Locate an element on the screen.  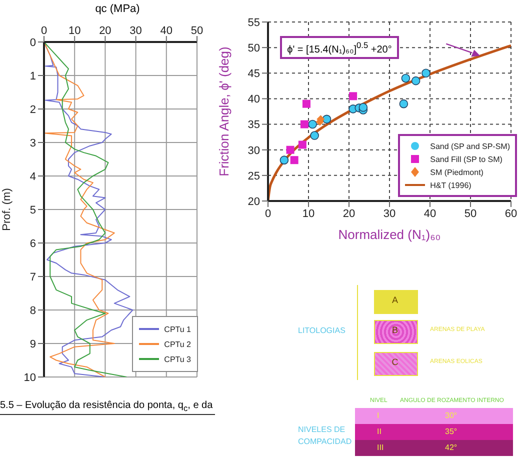
y-tick-label: 2 is located at coordinates (33, 110).